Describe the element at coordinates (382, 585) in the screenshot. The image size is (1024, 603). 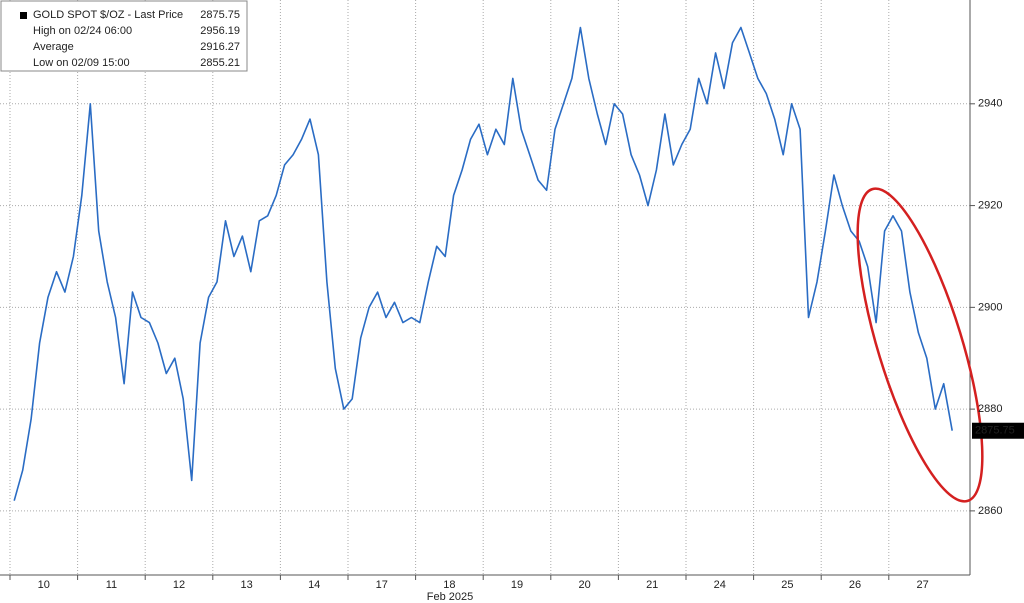
I see `x-tick-label: 17` at that location.